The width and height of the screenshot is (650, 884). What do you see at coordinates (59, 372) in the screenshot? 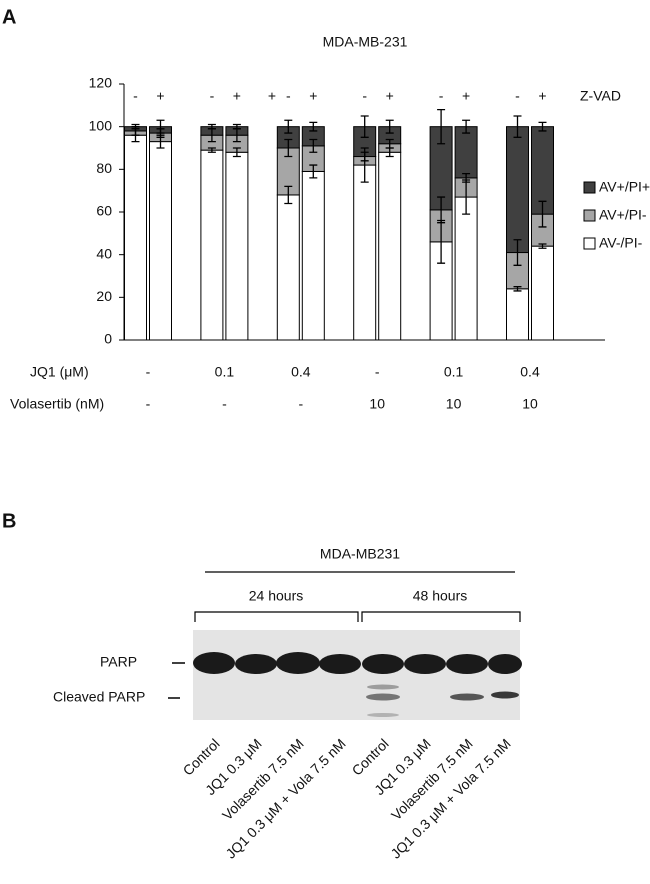
I see `group-row-label: JQ1 (μM)` at bounding box center [59, 372].